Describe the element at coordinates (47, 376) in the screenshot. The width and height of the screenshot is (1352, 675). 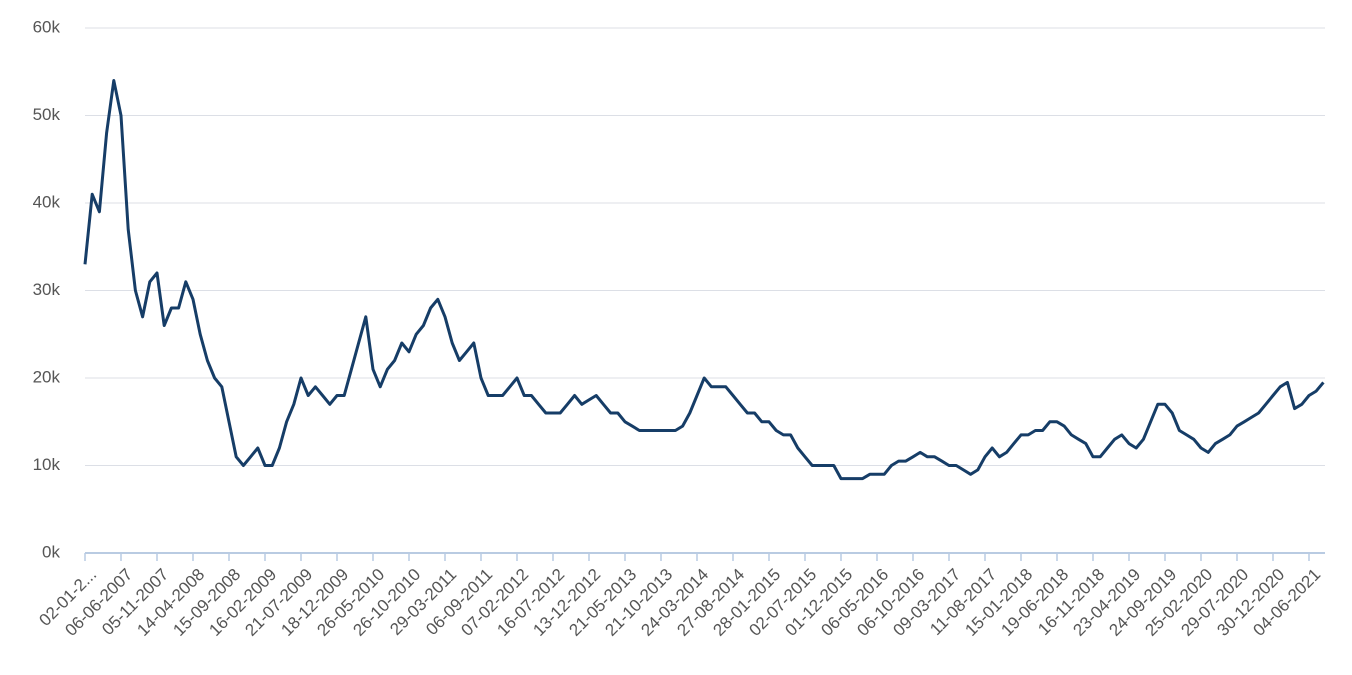
I see `y-tick-label: 20k` at that location.